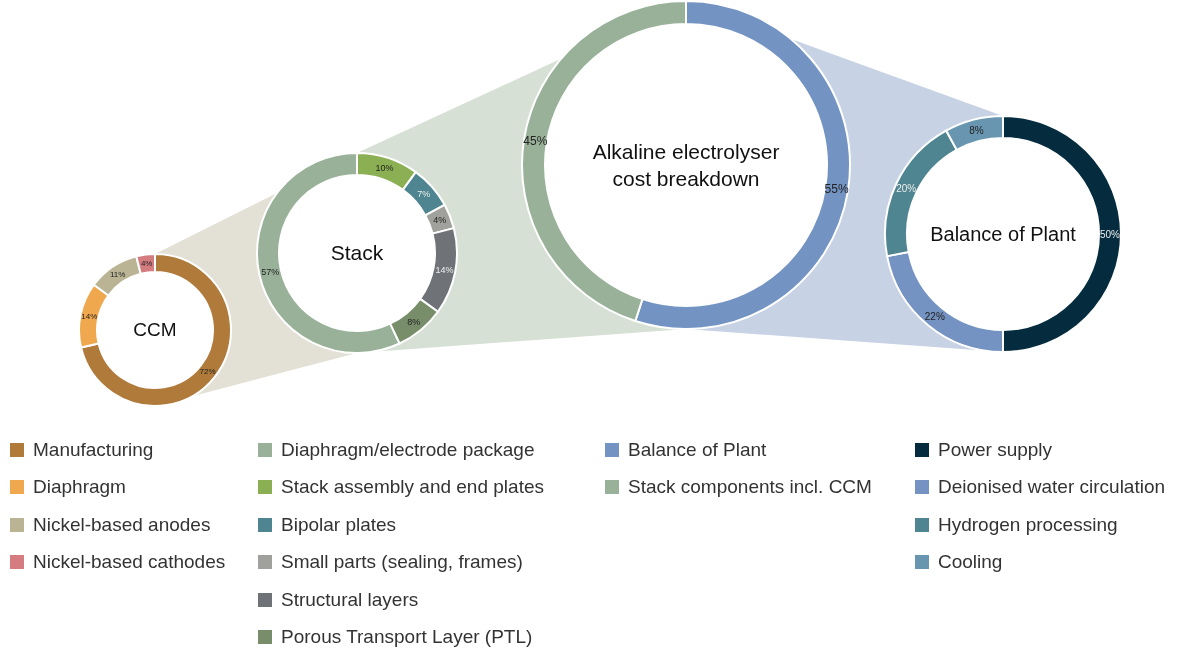 Image resolution: width=1197 pixels, height=649 pixels. Describe the element at coordinates (350, 599) in the screenshot. I see `legend-label: Structural layers` at that location.